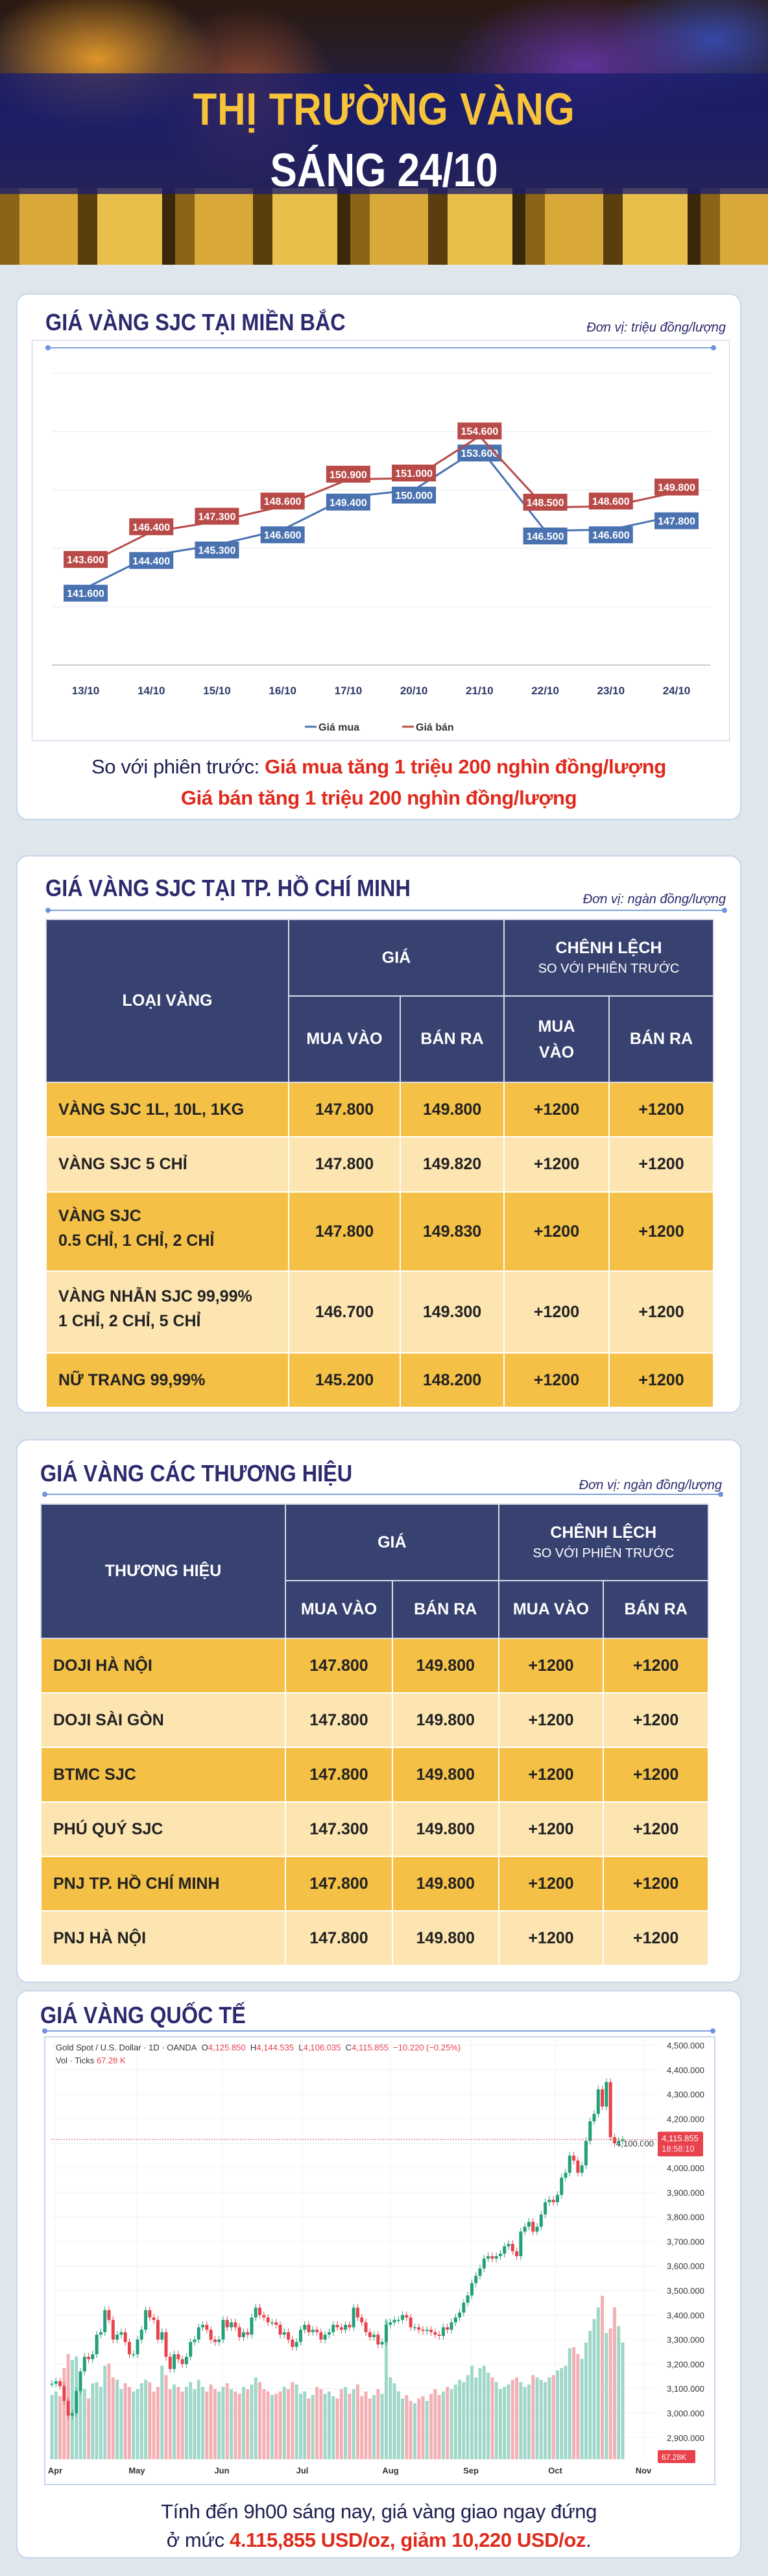 This screenshot has width=768, height=2576. What do you see at coordinates (414, 496) in the screenshot?
I see `data-label: 150.000` at bounding box center [414, 496].